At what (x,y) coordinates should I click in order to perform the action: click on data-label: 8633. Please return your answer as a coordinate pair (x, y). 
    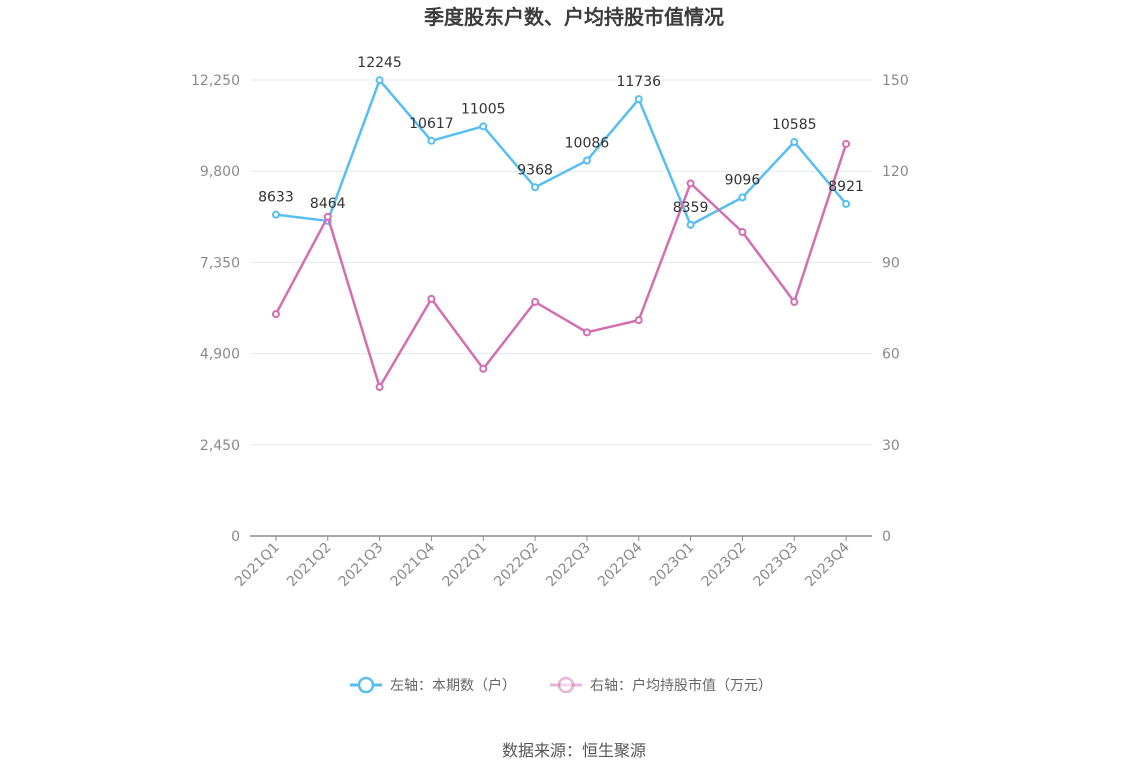
    Looking at the image, I should click on (276, 198).